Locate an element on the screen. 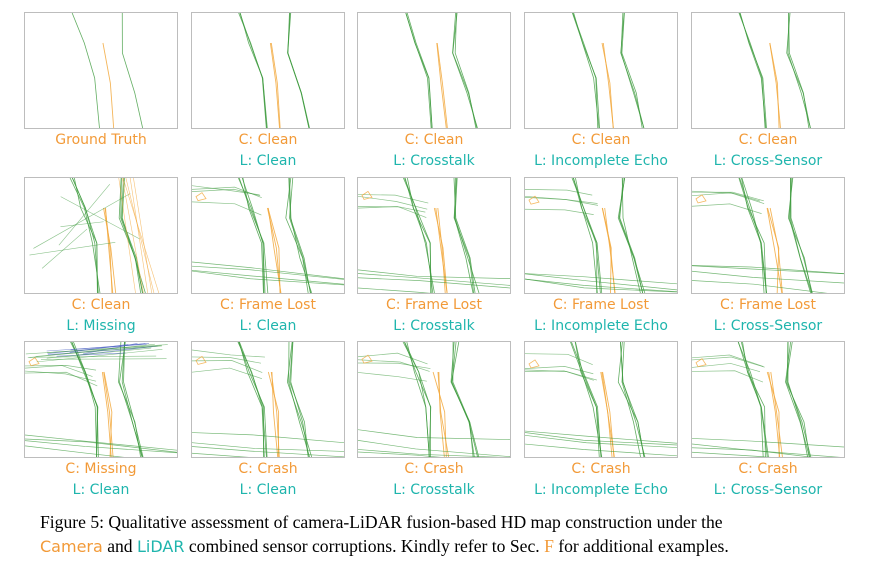 This screenshot has height=582, width=881. lidar-corruption-label: L: Clean is located at coordinates (268, 161).